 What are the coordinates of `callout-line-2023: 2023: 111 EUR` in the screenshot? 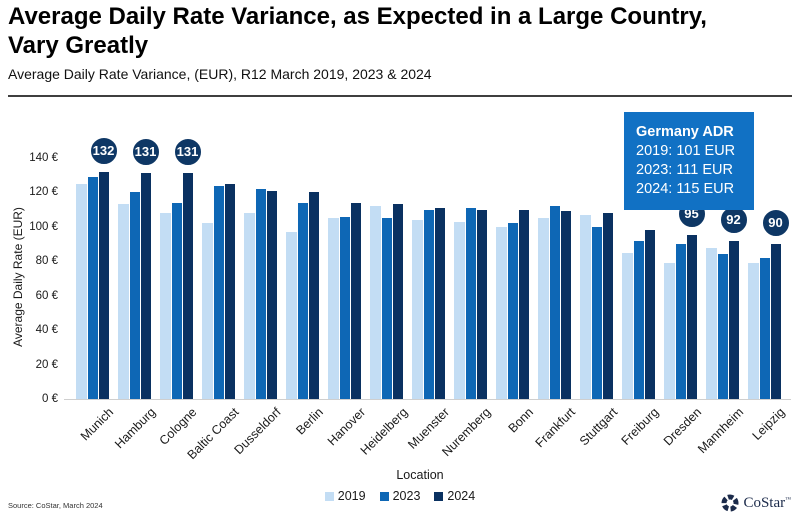 It's located at (684, 170).